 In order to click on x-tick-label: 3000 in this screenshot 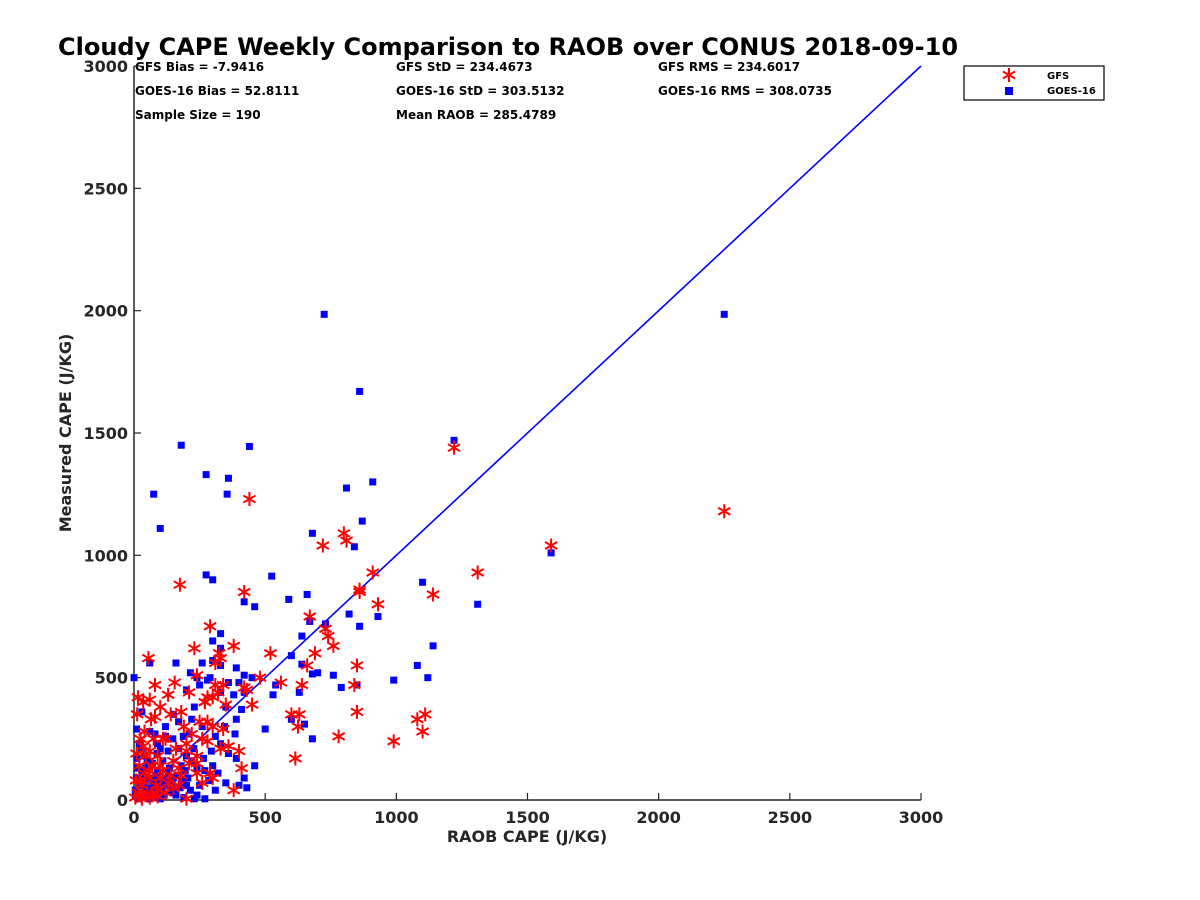, I will do `click(921, 817)`.